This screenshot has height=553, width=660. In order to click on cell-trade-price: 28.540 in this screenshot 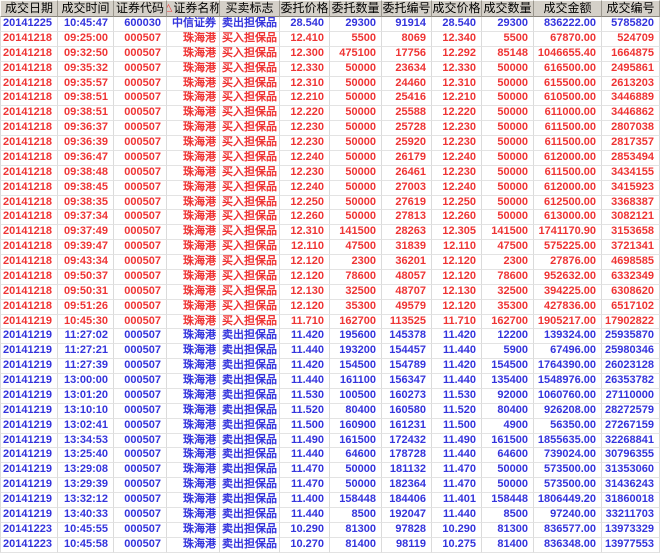, I will do `click(457, 24)`.